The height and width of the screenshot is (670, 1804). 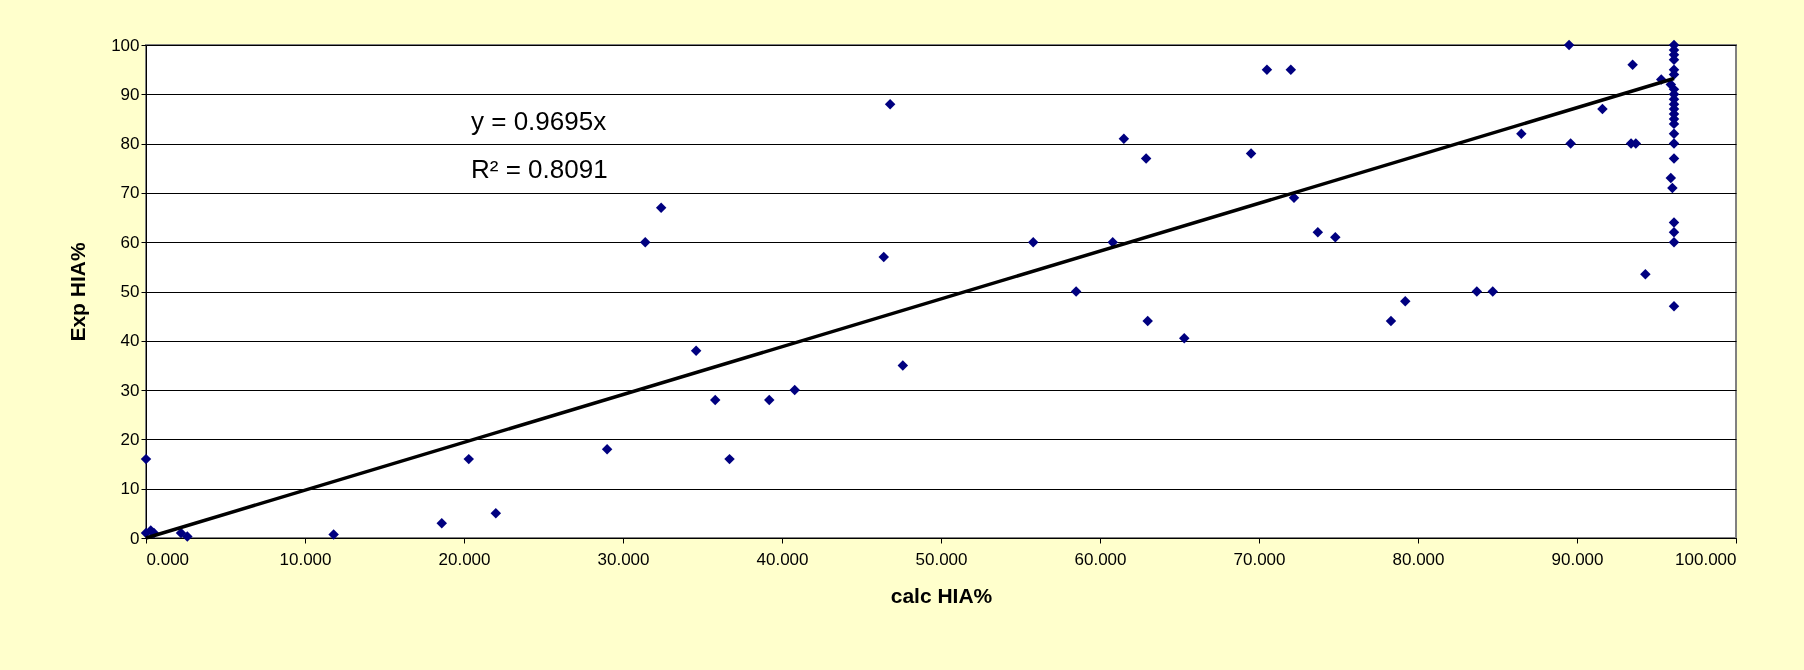 What do you see at coordinates (1418, 559) in the screenshot?
I see `x-tick-label: 80.000` at bounding box center [1418, 559].